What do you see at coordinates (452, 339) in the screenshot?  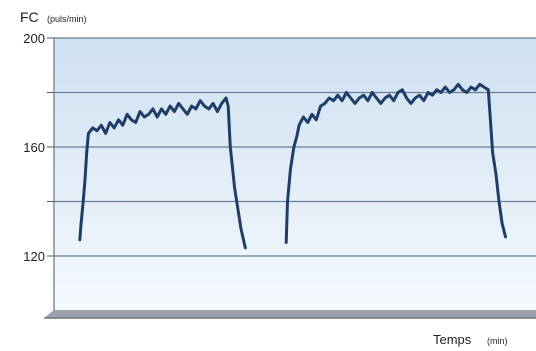 I see `x-axis-label: Temps` at bounding box center [452, 339].